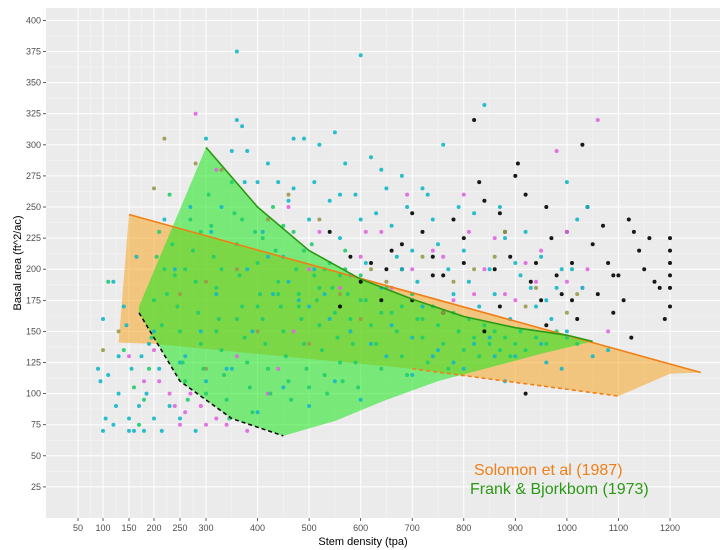 This screenshot has width=727, height=550. What do you see at coordinates (670, 528) in the screenshot?
I see `x-tick-label: 1200` at bounding box center [670, 528].